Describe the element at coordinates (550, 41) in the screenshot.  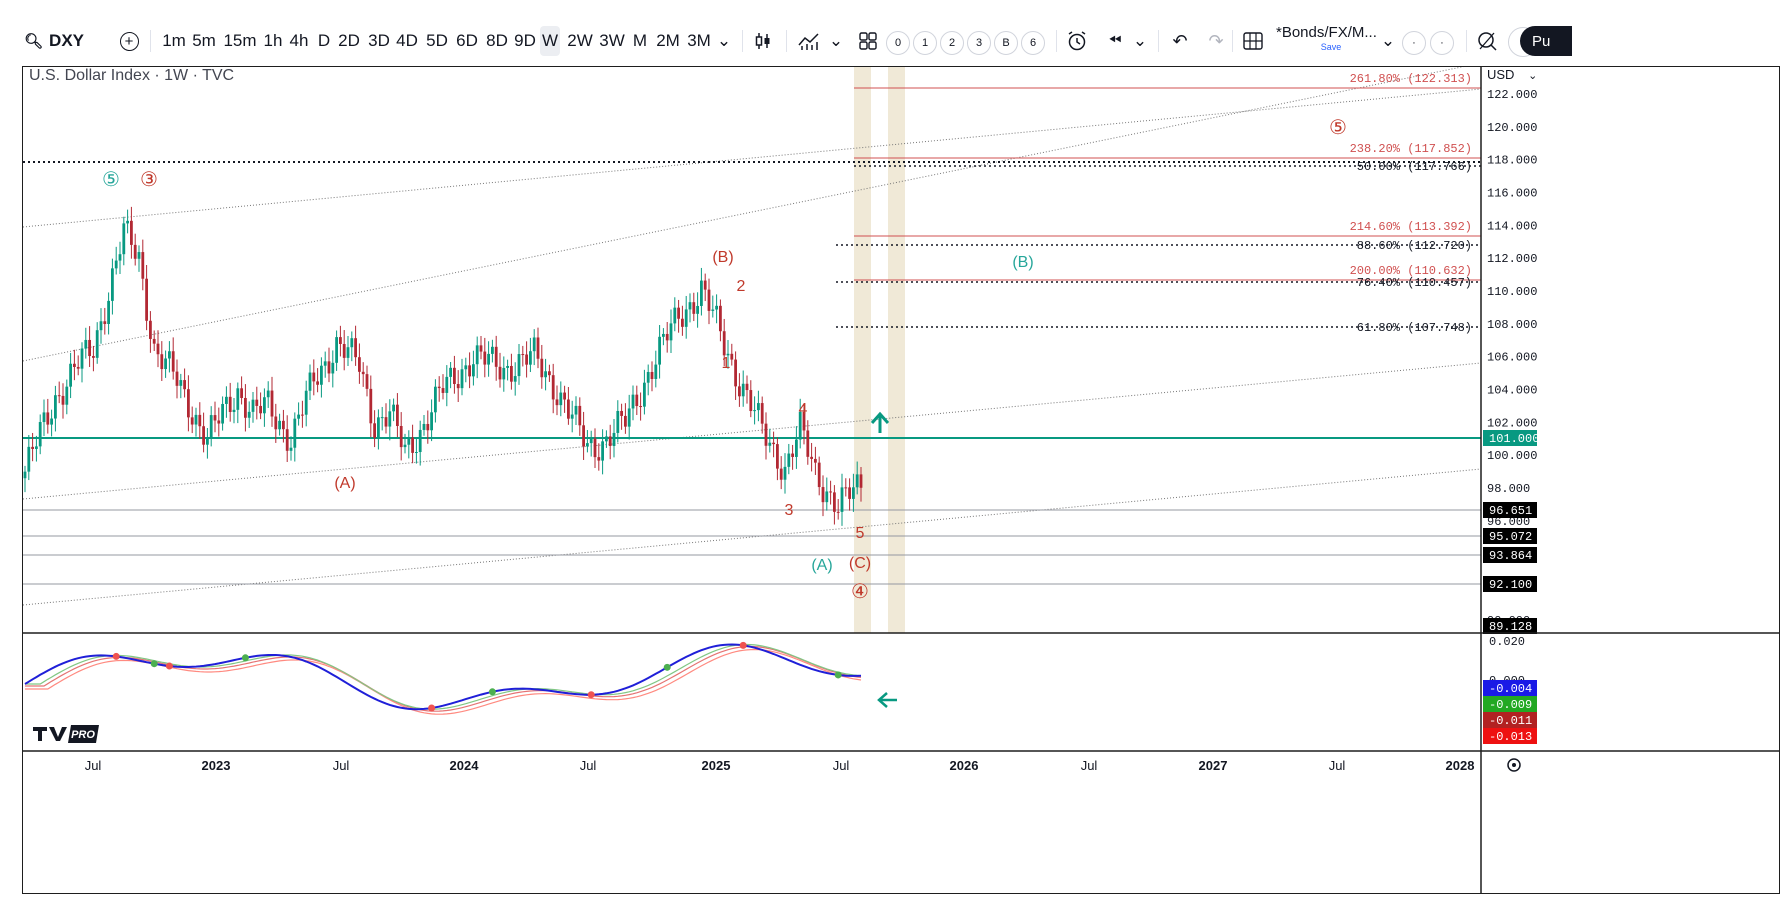
I see `interval-W: W` at that location.